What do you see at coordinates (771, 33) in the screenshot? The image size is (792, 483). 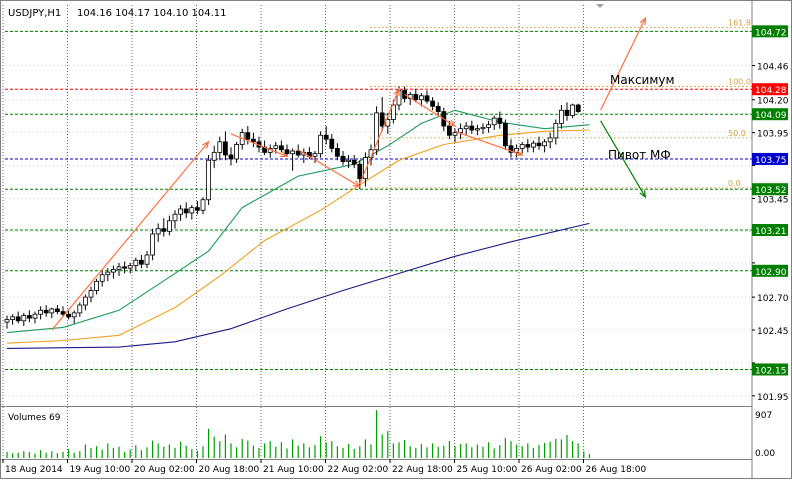 I see `price-level-value: 104.72` at bounding box center [771, 33].